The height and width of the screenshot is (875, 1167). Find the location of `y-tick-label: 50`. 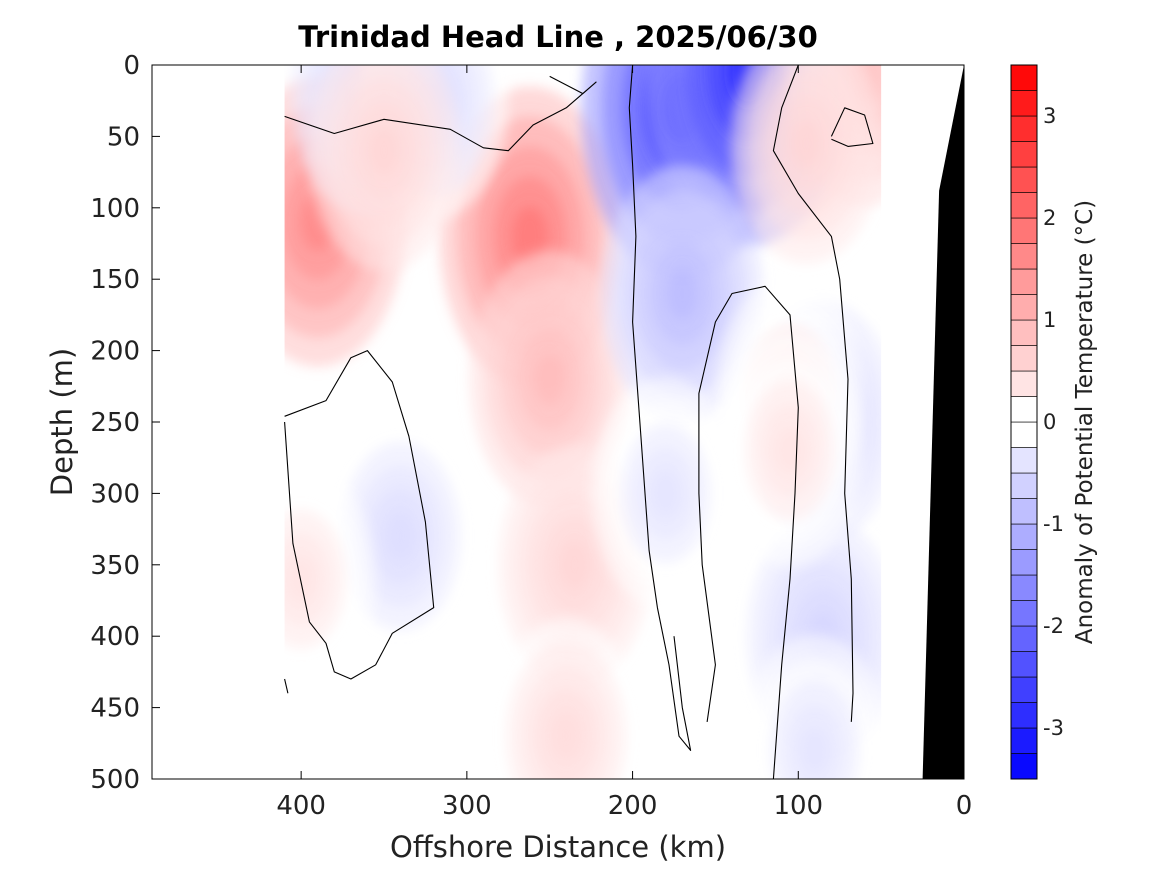

y-tick-label: 50 is located at coordinates (123, 137).